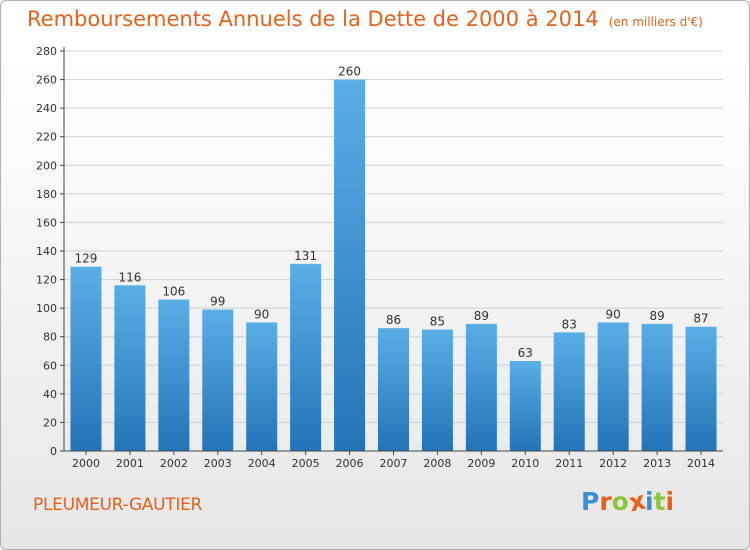 Image resolution: width=750 pixels, height=550 pixels. What do you see at coordinates (174, 463) in the screenshot?
I see `x-tick-label: 2002` at bounding box center [174, 463].